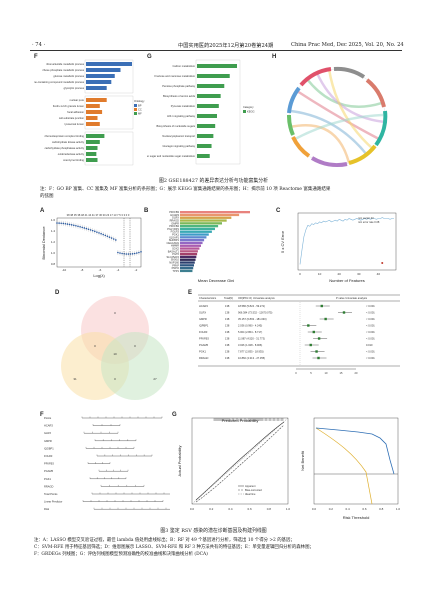 This screenshot has width=427, height=599. I want to click on calibration-x-tick: 1.0, so click(288, 509).